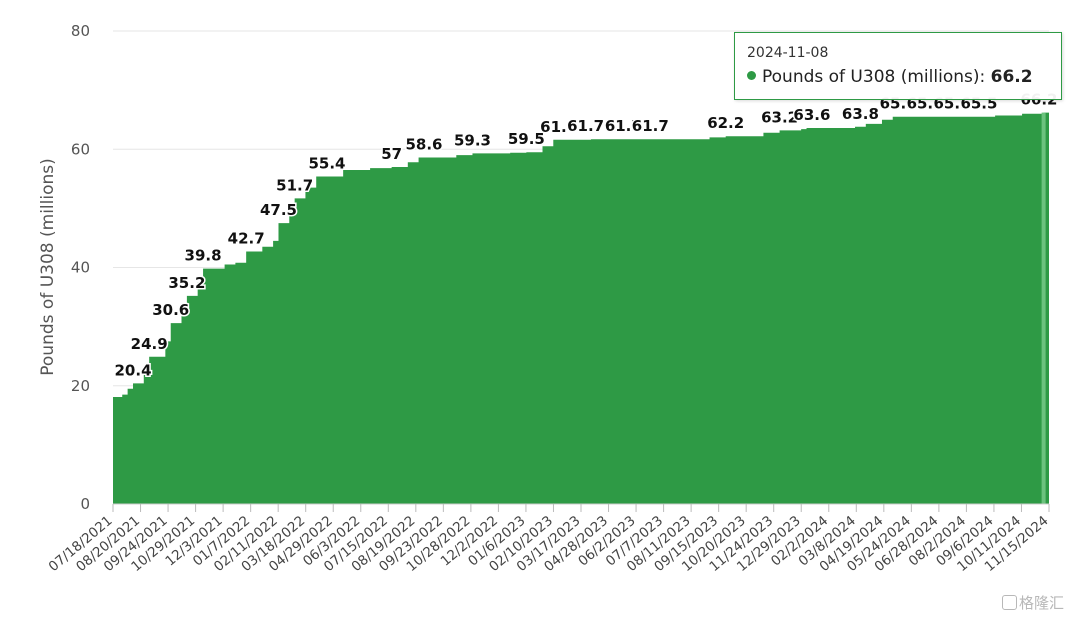 This screenshot has width=1080, height=617. What do you see at coordinates (149, 344) in the screenshot?
I see `data-label: 24.9` at bounding box center [149, 344].